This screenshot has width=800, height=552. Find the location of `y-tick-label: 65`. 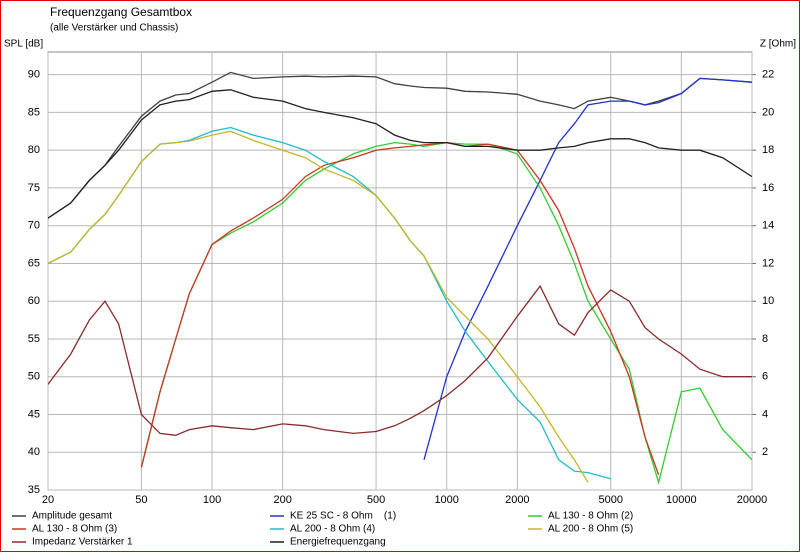

y-tick-label: 65 is located at coordinates (34, 263).